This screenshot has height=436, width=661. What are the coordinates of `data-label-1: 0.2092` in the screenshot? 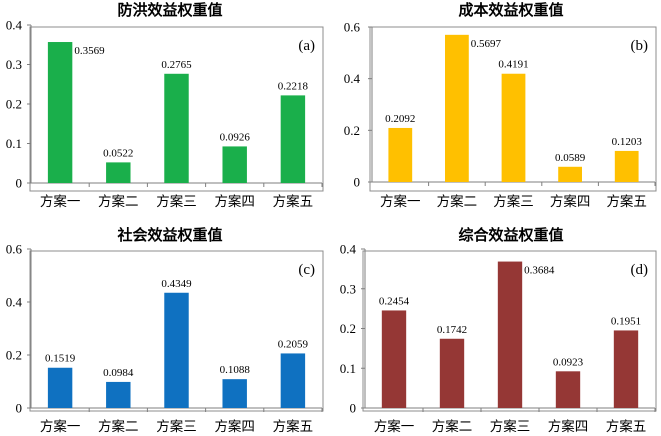 It's located at (400, 119).